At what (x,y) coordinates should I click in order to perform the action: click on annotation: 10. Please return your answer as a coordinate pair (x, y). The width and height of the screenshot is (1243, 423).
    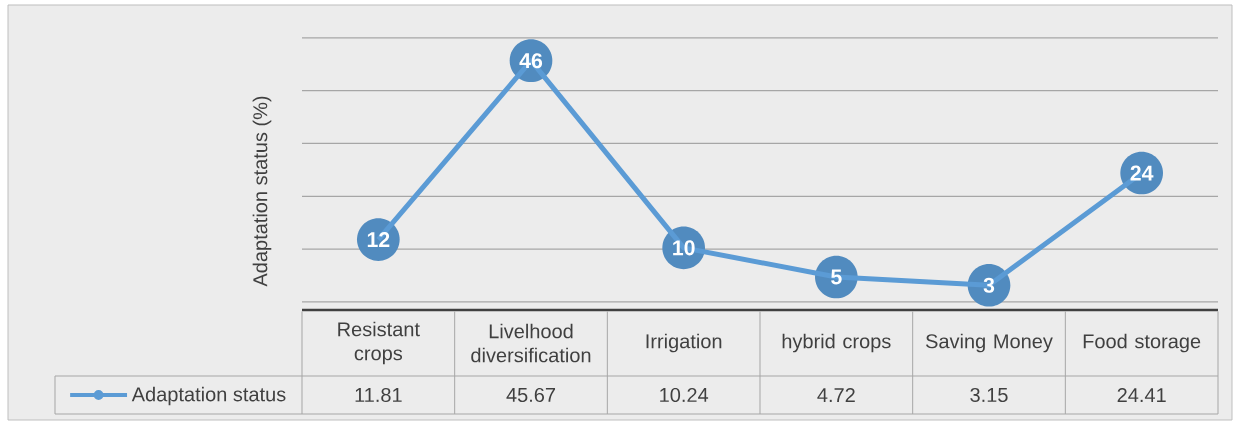
    Looking at the image, I should click on (684, 248).